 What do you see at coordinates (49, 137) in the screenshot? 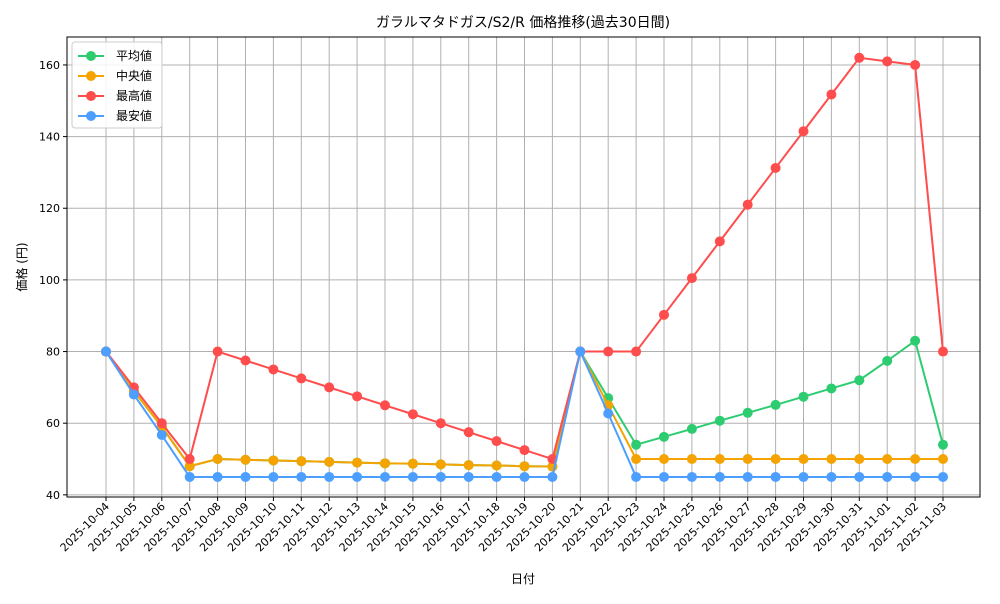
I see `y-tick-label: 140` at bounding box center [49, 137].